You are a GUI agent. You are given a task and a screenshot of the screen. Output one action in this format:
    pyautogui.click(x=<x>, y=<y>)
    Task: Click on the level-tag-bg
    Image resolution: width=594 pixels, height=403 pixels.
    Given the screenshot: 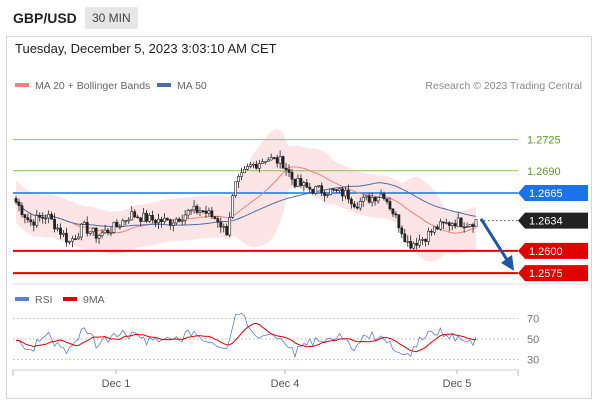 What is the action you would take?
    pyautogui.click(x=553, y=250)
    